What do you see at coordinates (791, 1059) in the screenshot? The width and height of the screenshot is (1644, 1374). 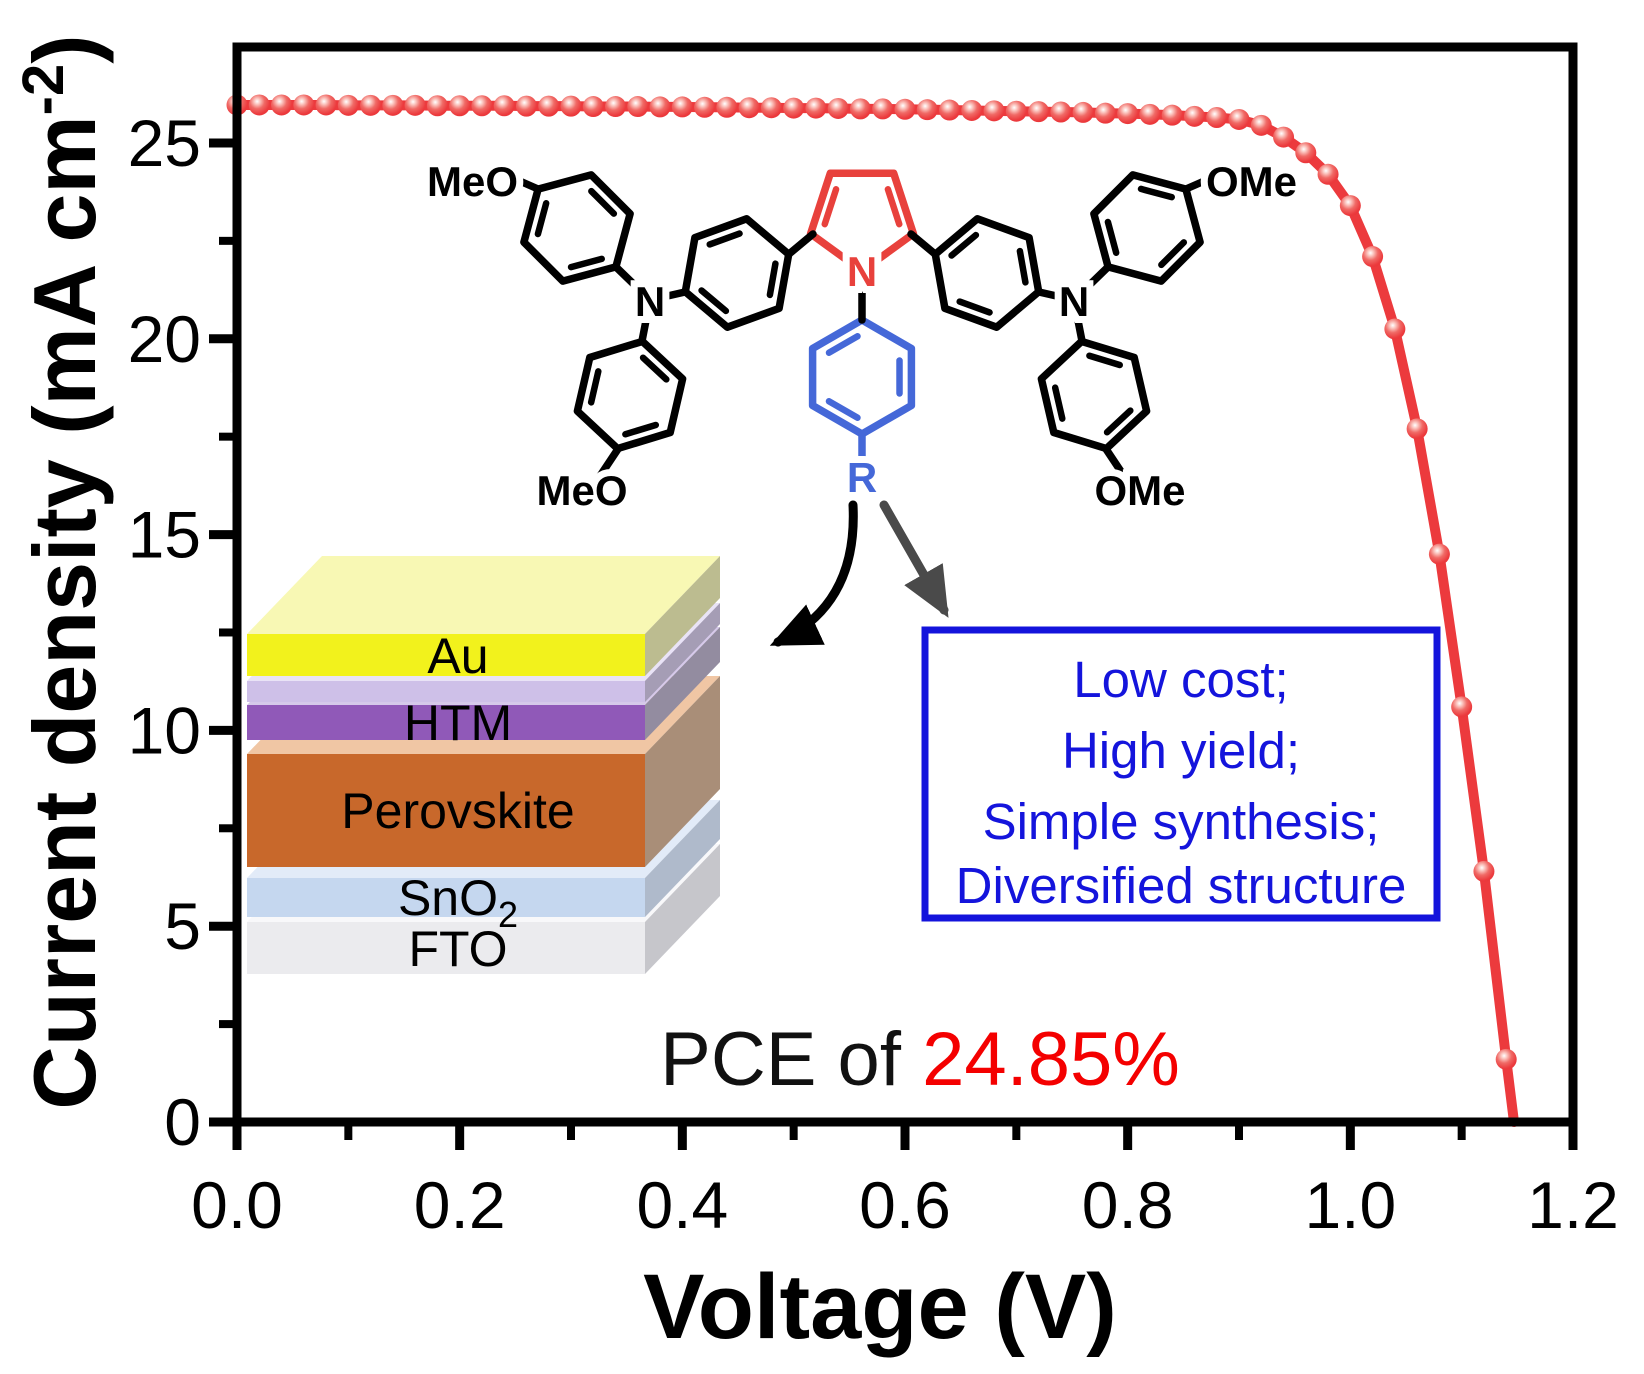 I see `pce-prefix: PCE of` at bounding box center [791, 1059].